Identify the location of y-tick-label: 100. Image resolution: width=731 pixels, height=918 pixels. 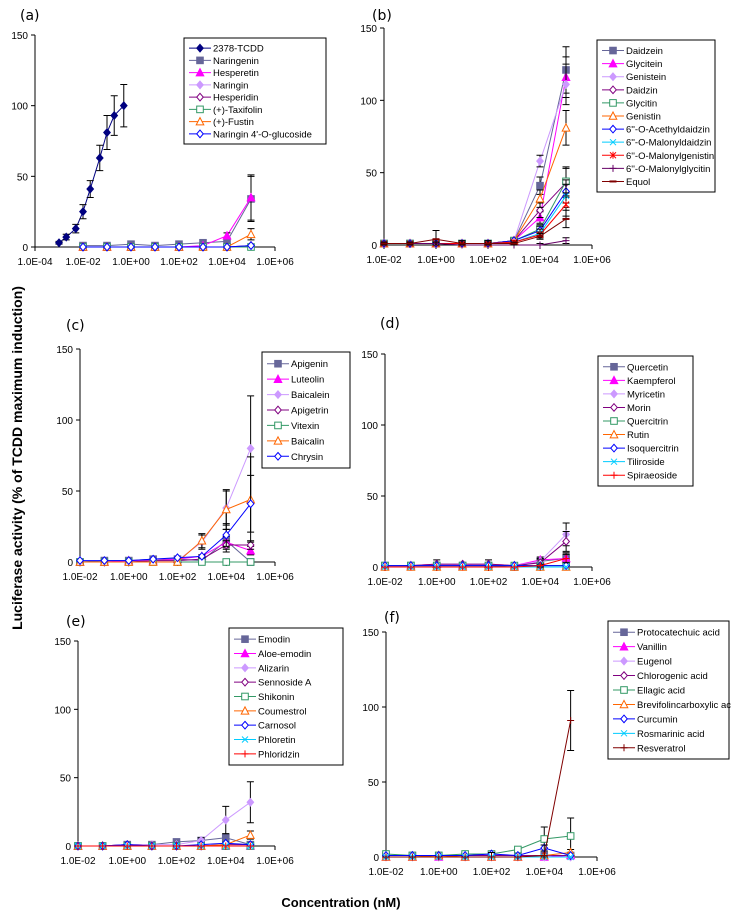
(64, 421).